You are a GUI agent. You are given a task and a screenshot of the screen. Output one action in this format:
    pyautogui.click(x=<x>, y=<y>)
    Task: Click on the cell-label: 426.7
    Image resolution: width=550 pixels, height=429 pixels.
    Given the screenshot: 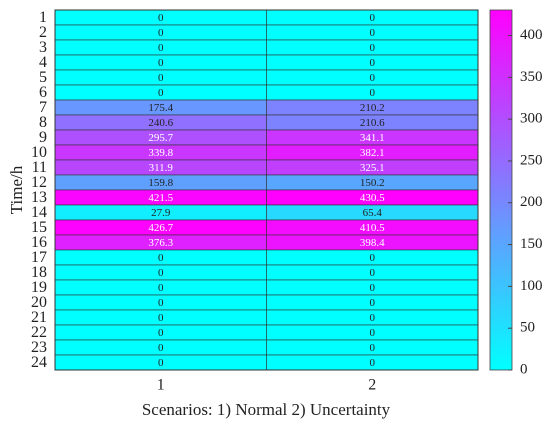 What is the action you would take?
    pyautogui.click(x=160, y=228)
    